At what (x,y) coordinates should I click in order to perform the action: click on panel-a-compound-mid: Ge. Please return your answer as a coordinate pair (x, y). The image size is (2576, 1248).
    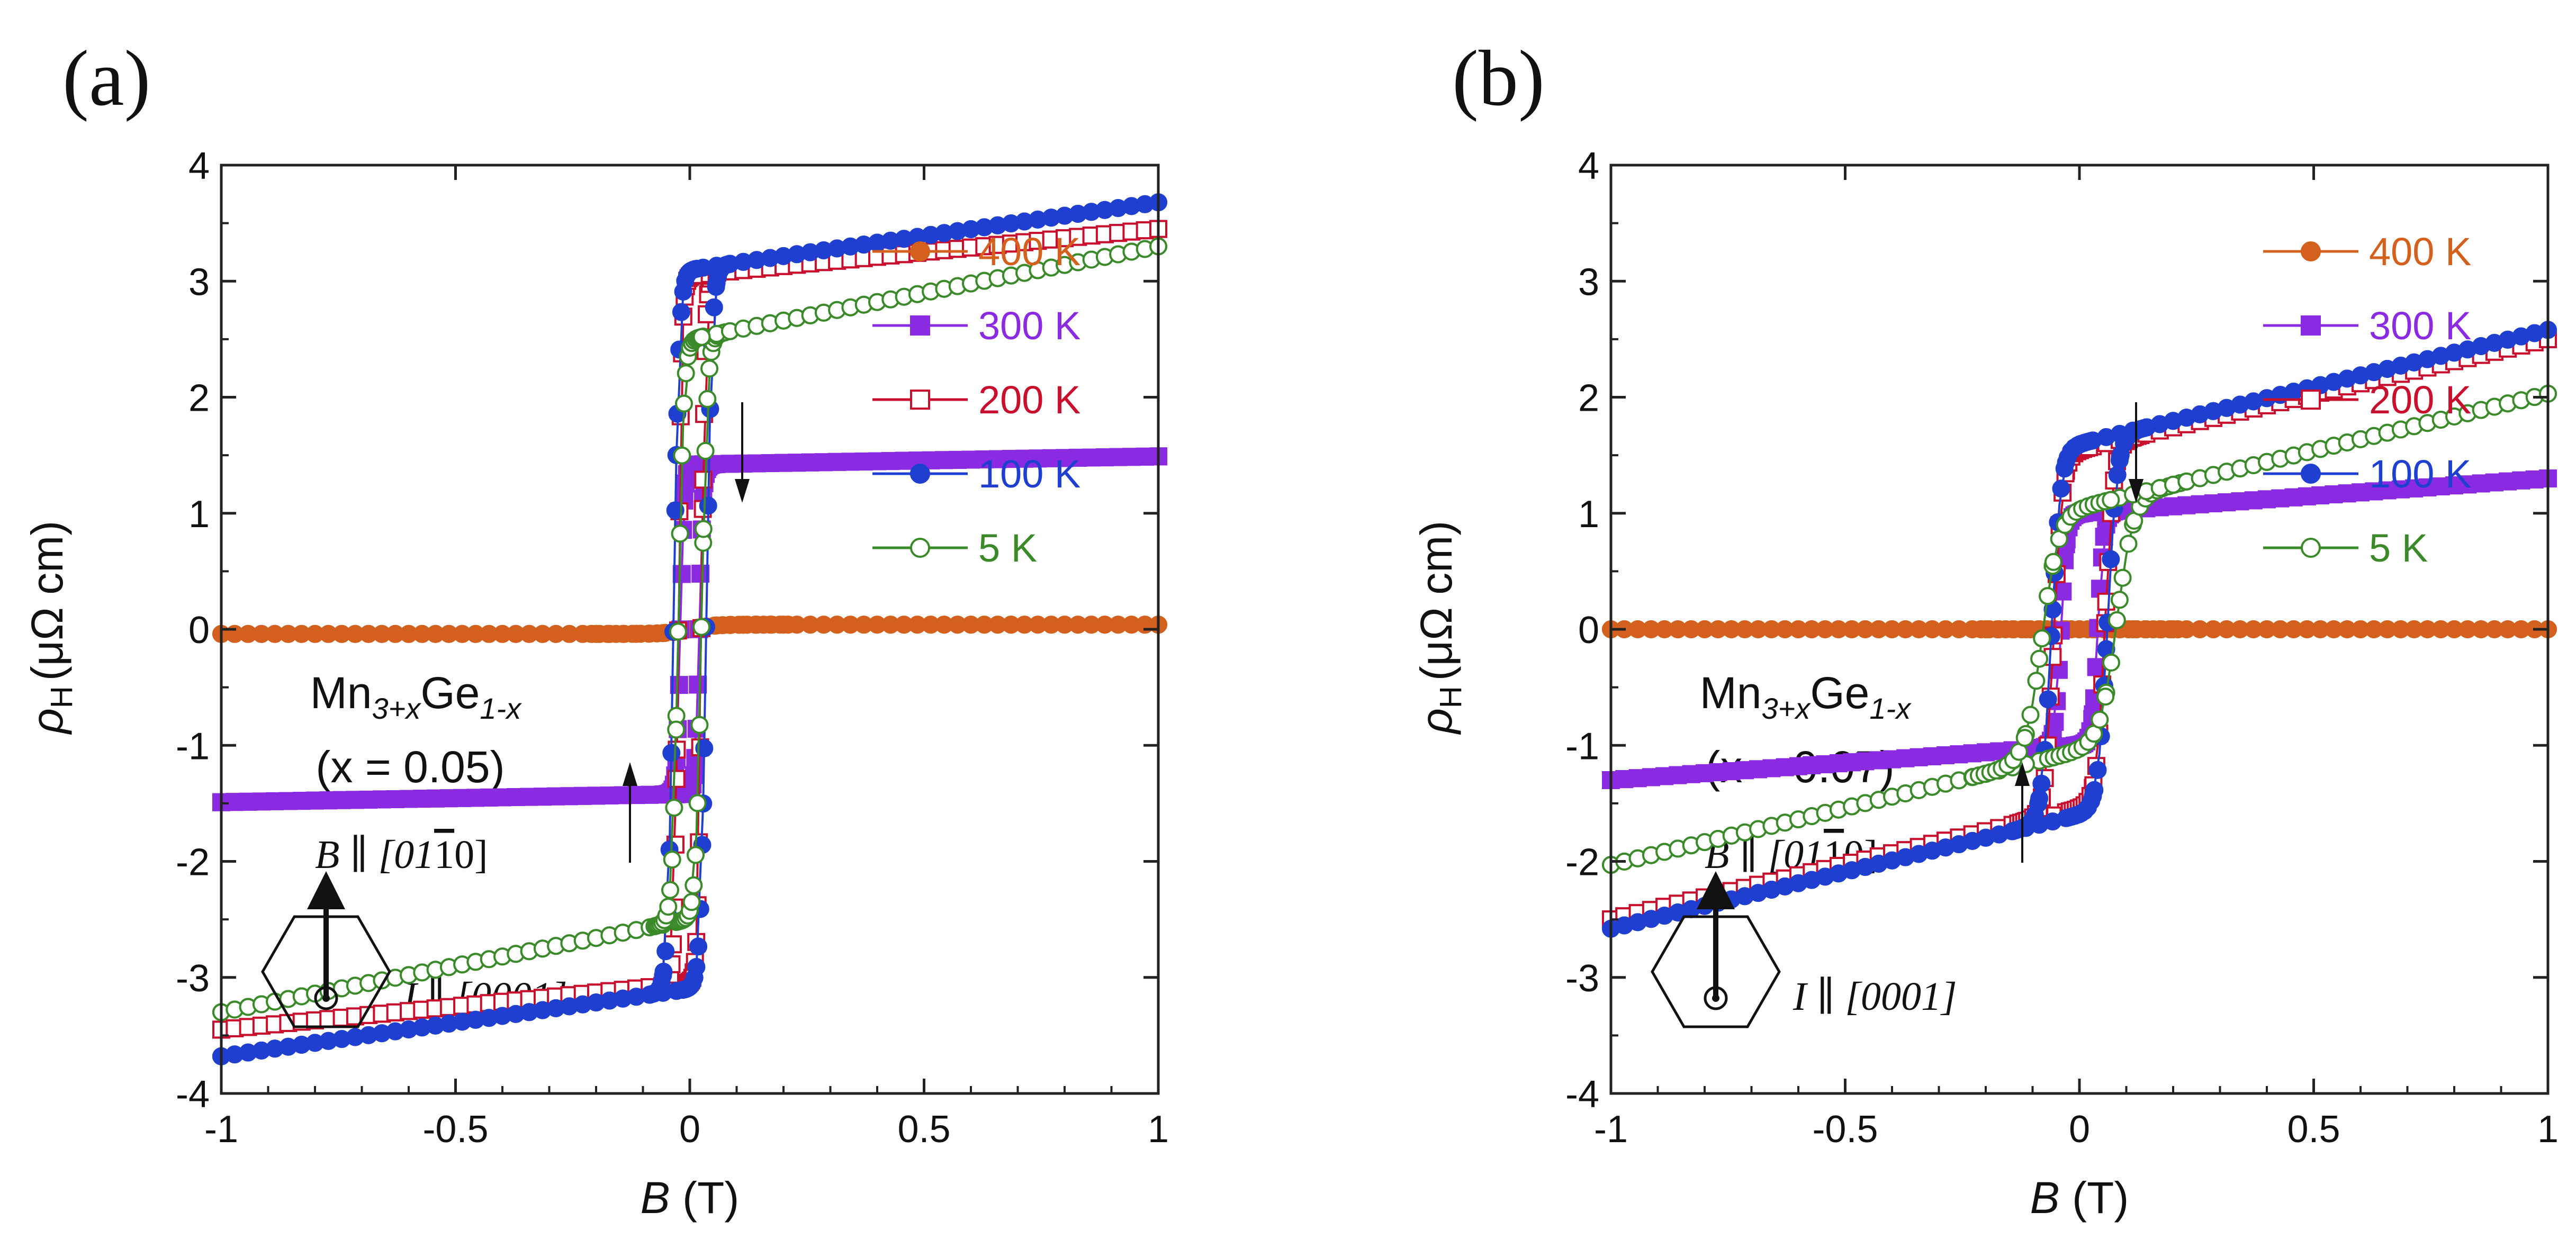
    Looking at the image, I should click on (450, 693).